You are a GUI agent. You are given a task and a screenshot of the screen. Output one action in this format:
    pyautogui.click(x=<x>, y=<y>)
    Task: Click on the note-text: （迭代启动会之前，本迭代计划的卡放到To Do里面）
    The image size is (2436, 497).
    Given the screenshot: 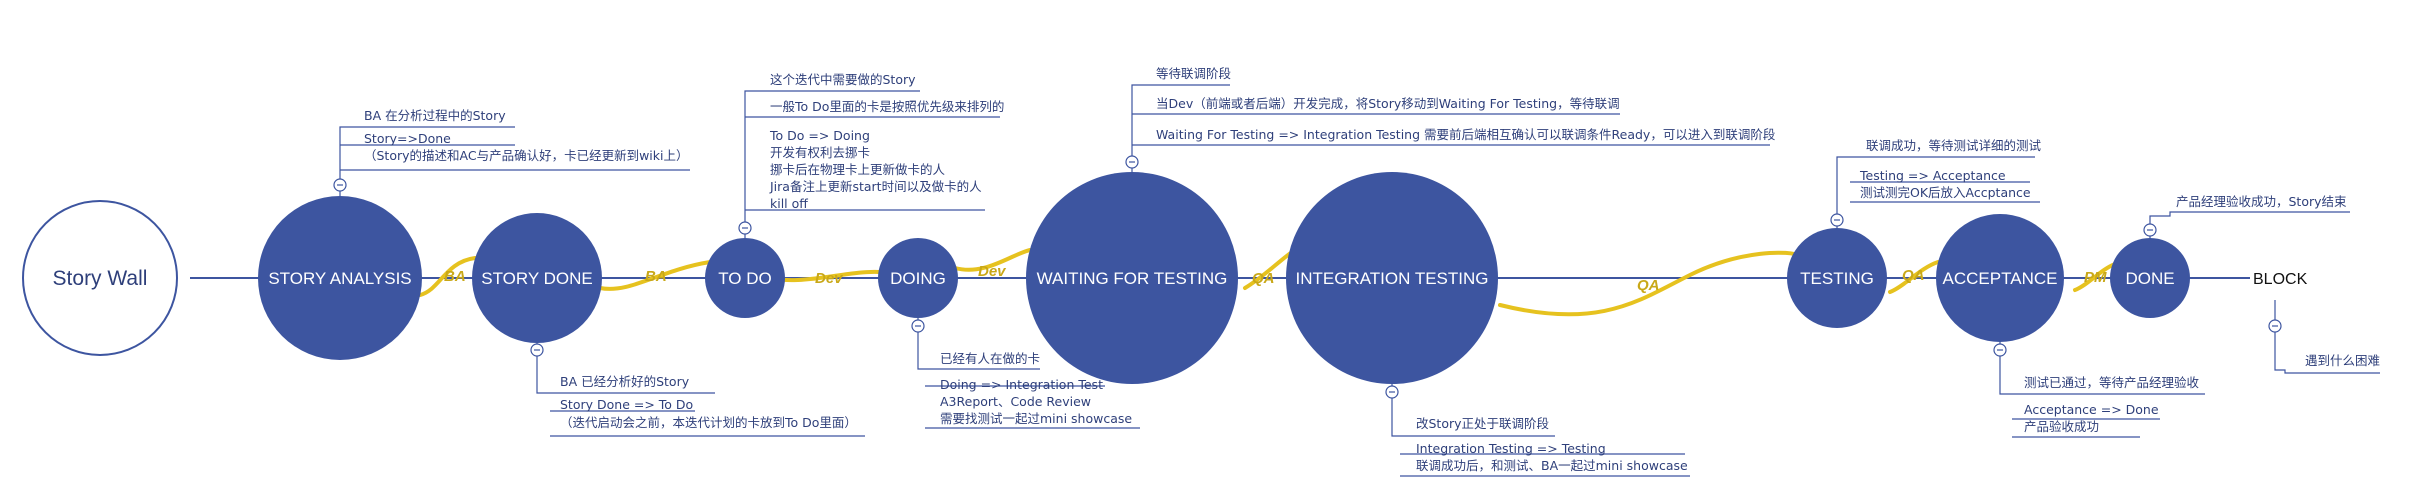 What is the action you would take?
    pyautogui.click(x=708, y=422)
    